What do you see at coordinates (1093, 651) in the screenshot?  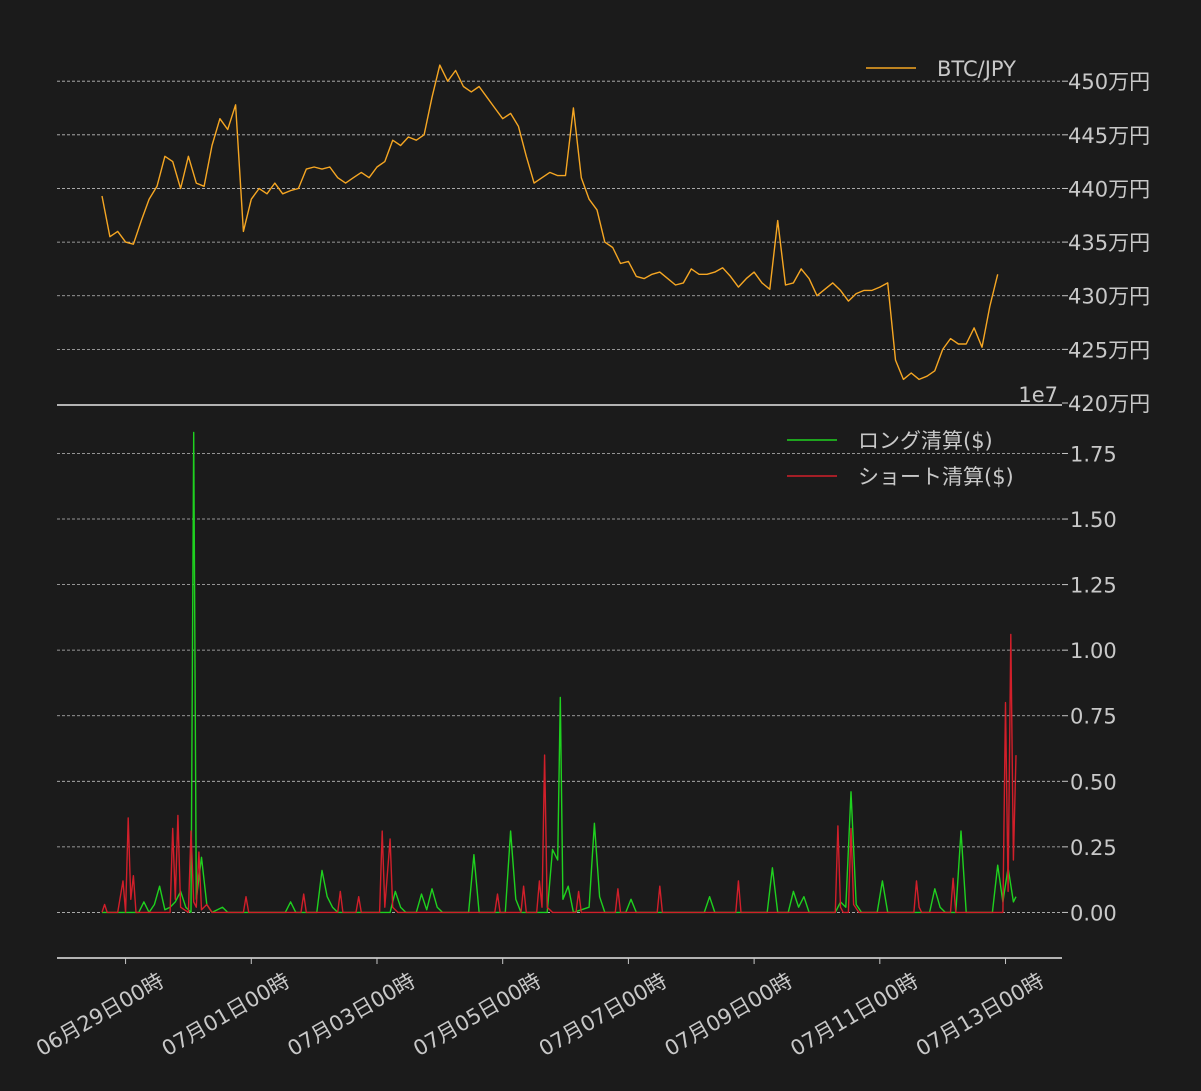 I see `liq-tick-label: 1.00` at bounding box center [1093, 651].